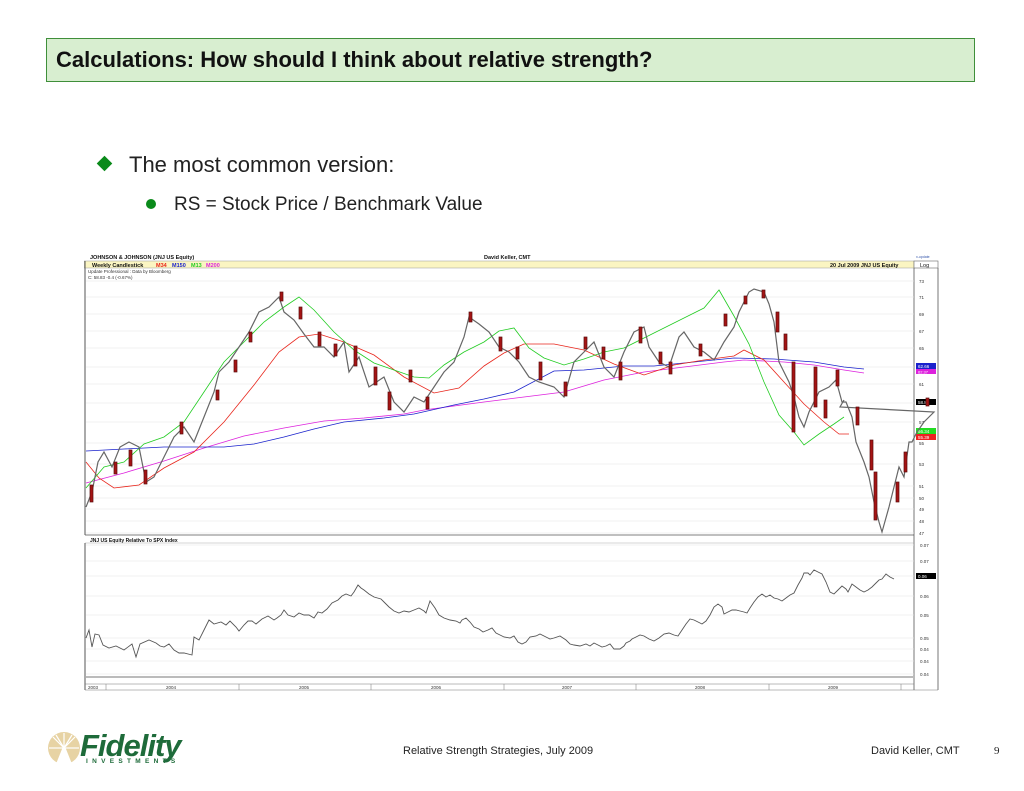  I want to click on svg-text: 2008, so click(700, 687).